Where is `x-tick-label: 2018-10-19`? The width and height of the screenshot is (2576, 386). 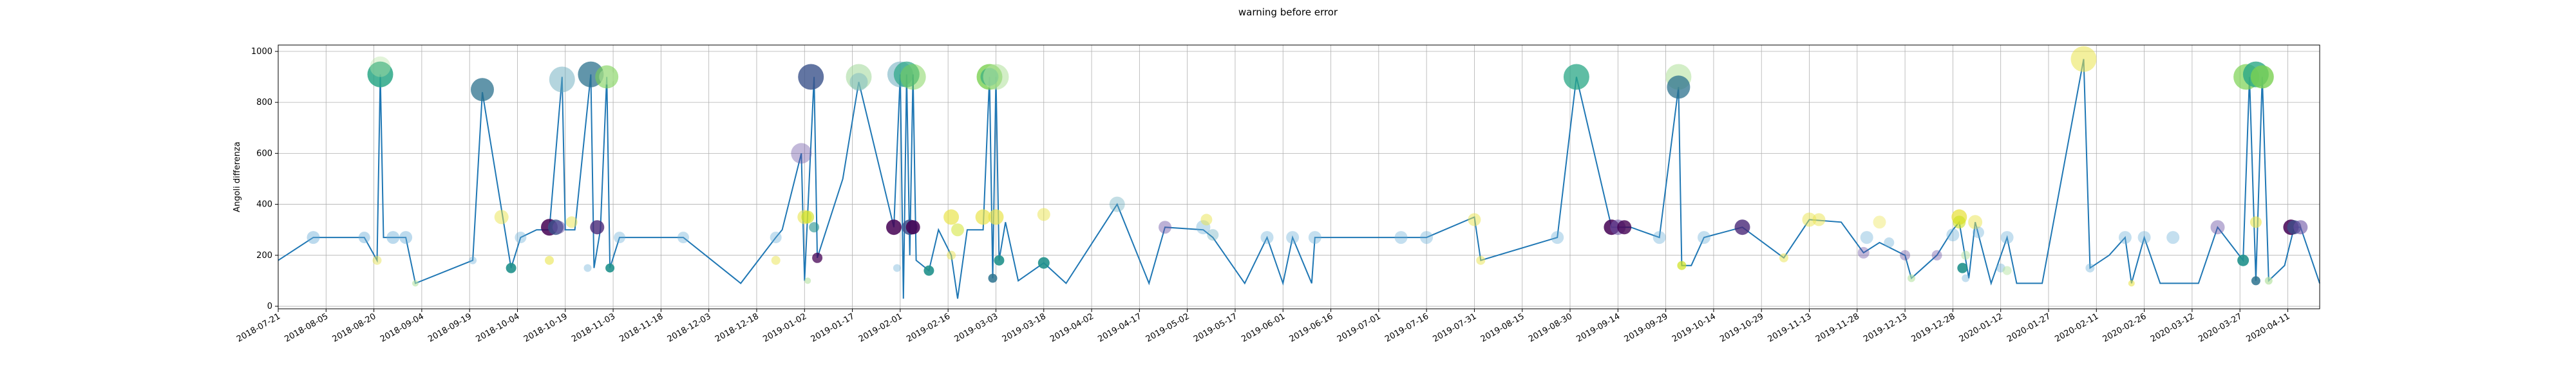
x-tick-label: 2018-10-19 is located at coordinates (545, 327).